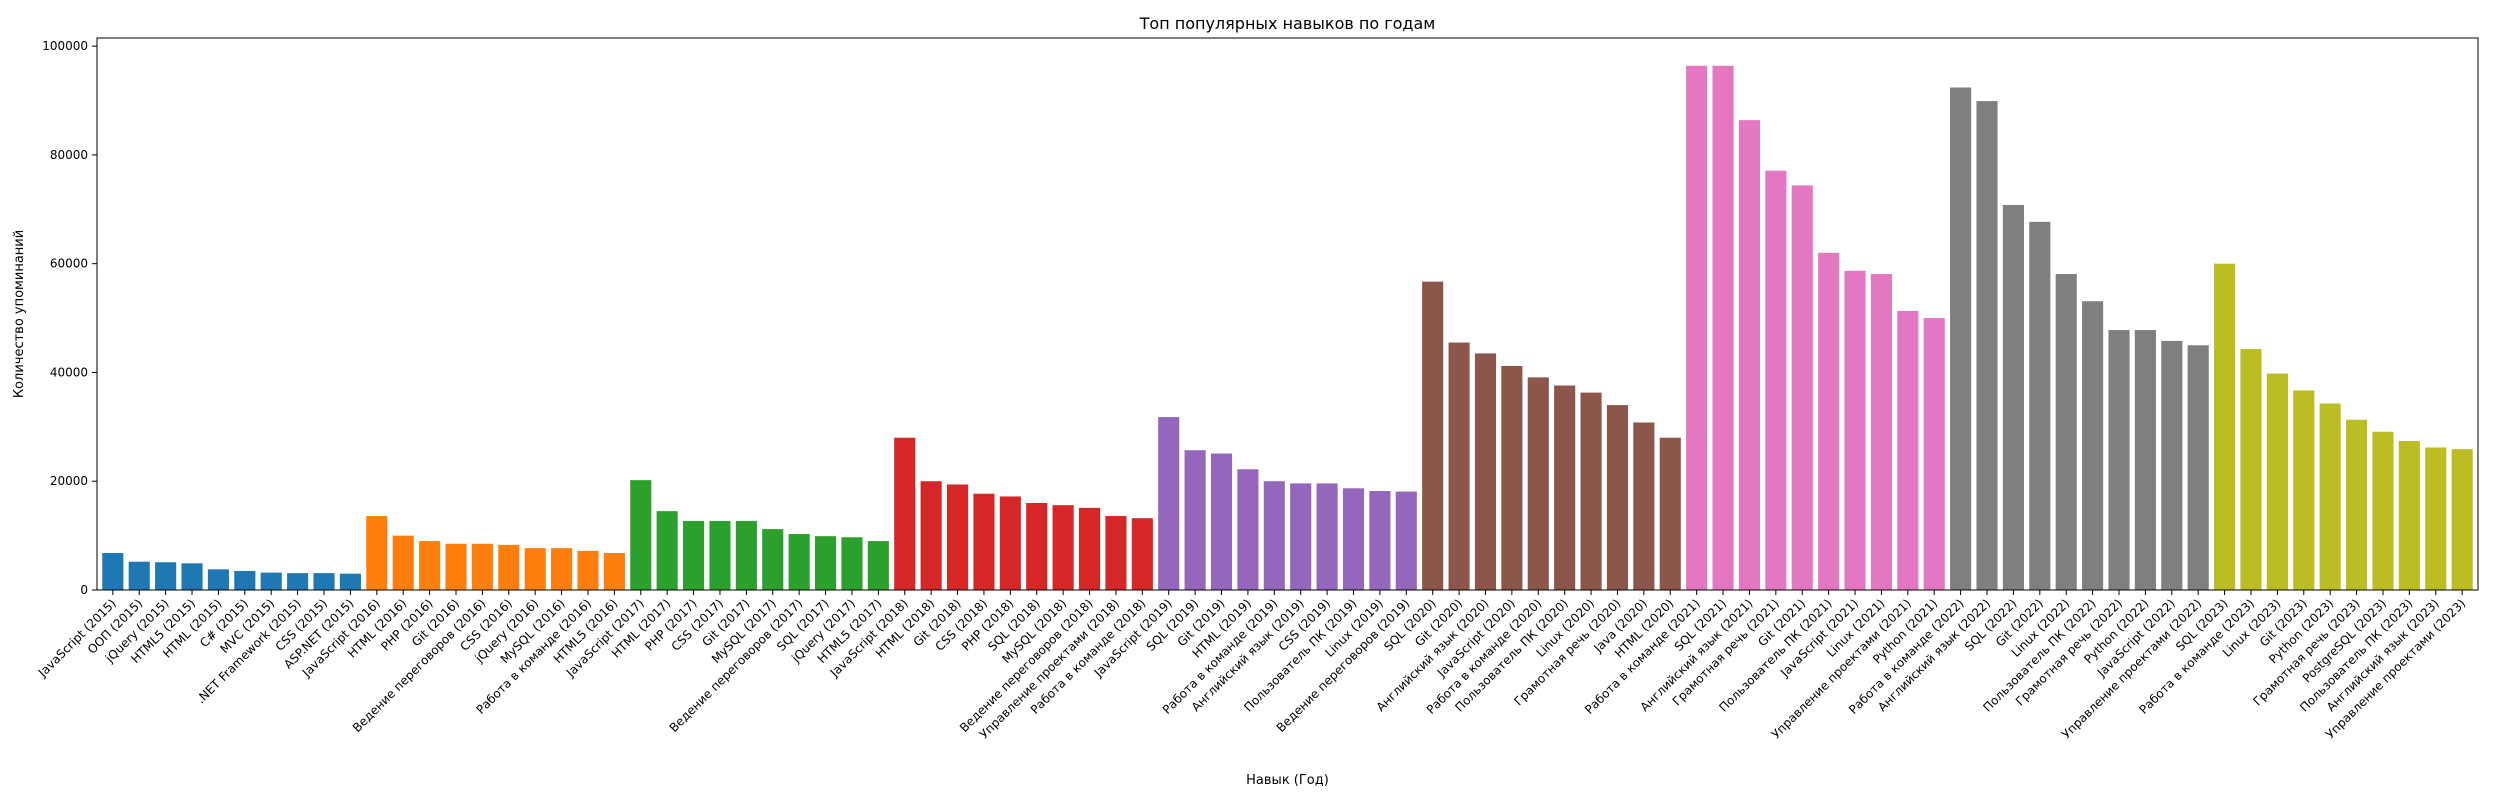 Image resolution: width=2500 pixels, height=804 pixels. What do you see at coordinates (1287, 23) in the screenshot?
I see `chart-title: Топ популярных навыков по годам` at bounding box center [1287, 23].